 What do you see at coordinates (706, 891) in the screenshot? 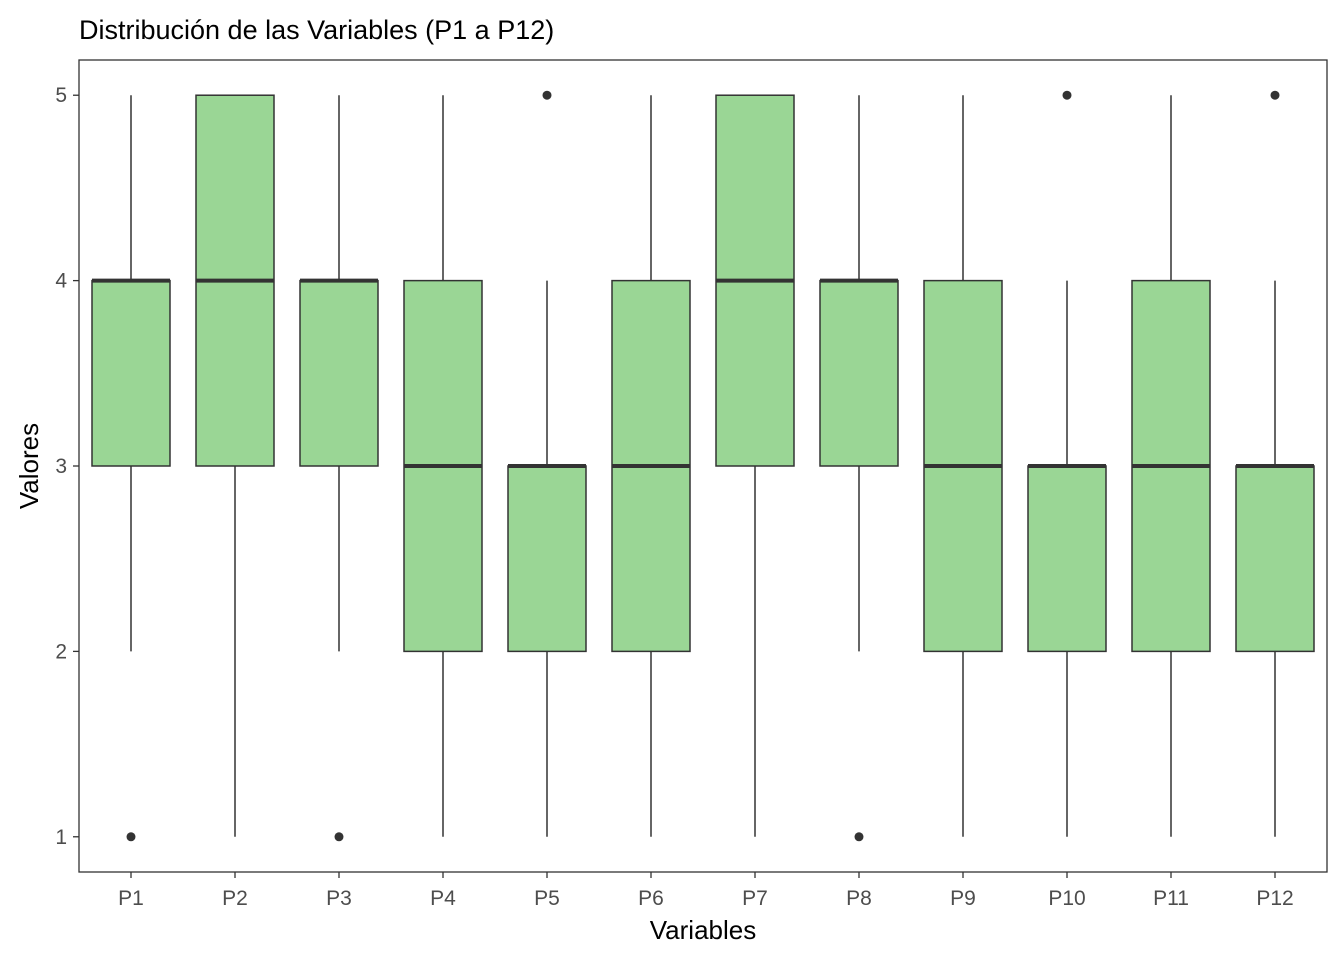
I see `x-axis: P1 P2 P3 P4 P5 P6 P7 P8 P9 P10 P11 P12` at bounding box center [706, 891].